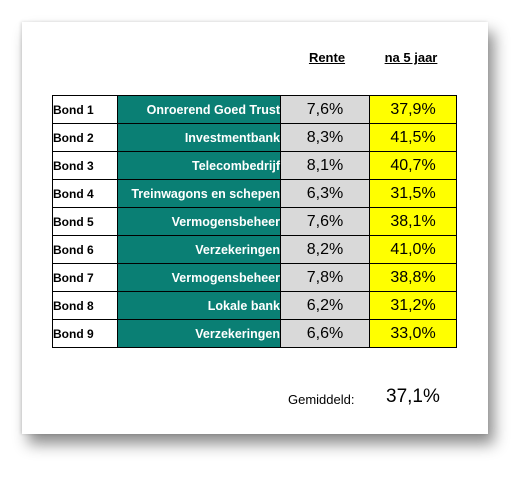 Image resolution: width=531 pixels, height=478 pixels. What do you see at coordinates (325, 277) in the screenshot?
I see `bond-rate-cell: 7,8%` at bounding box center [325, 277].